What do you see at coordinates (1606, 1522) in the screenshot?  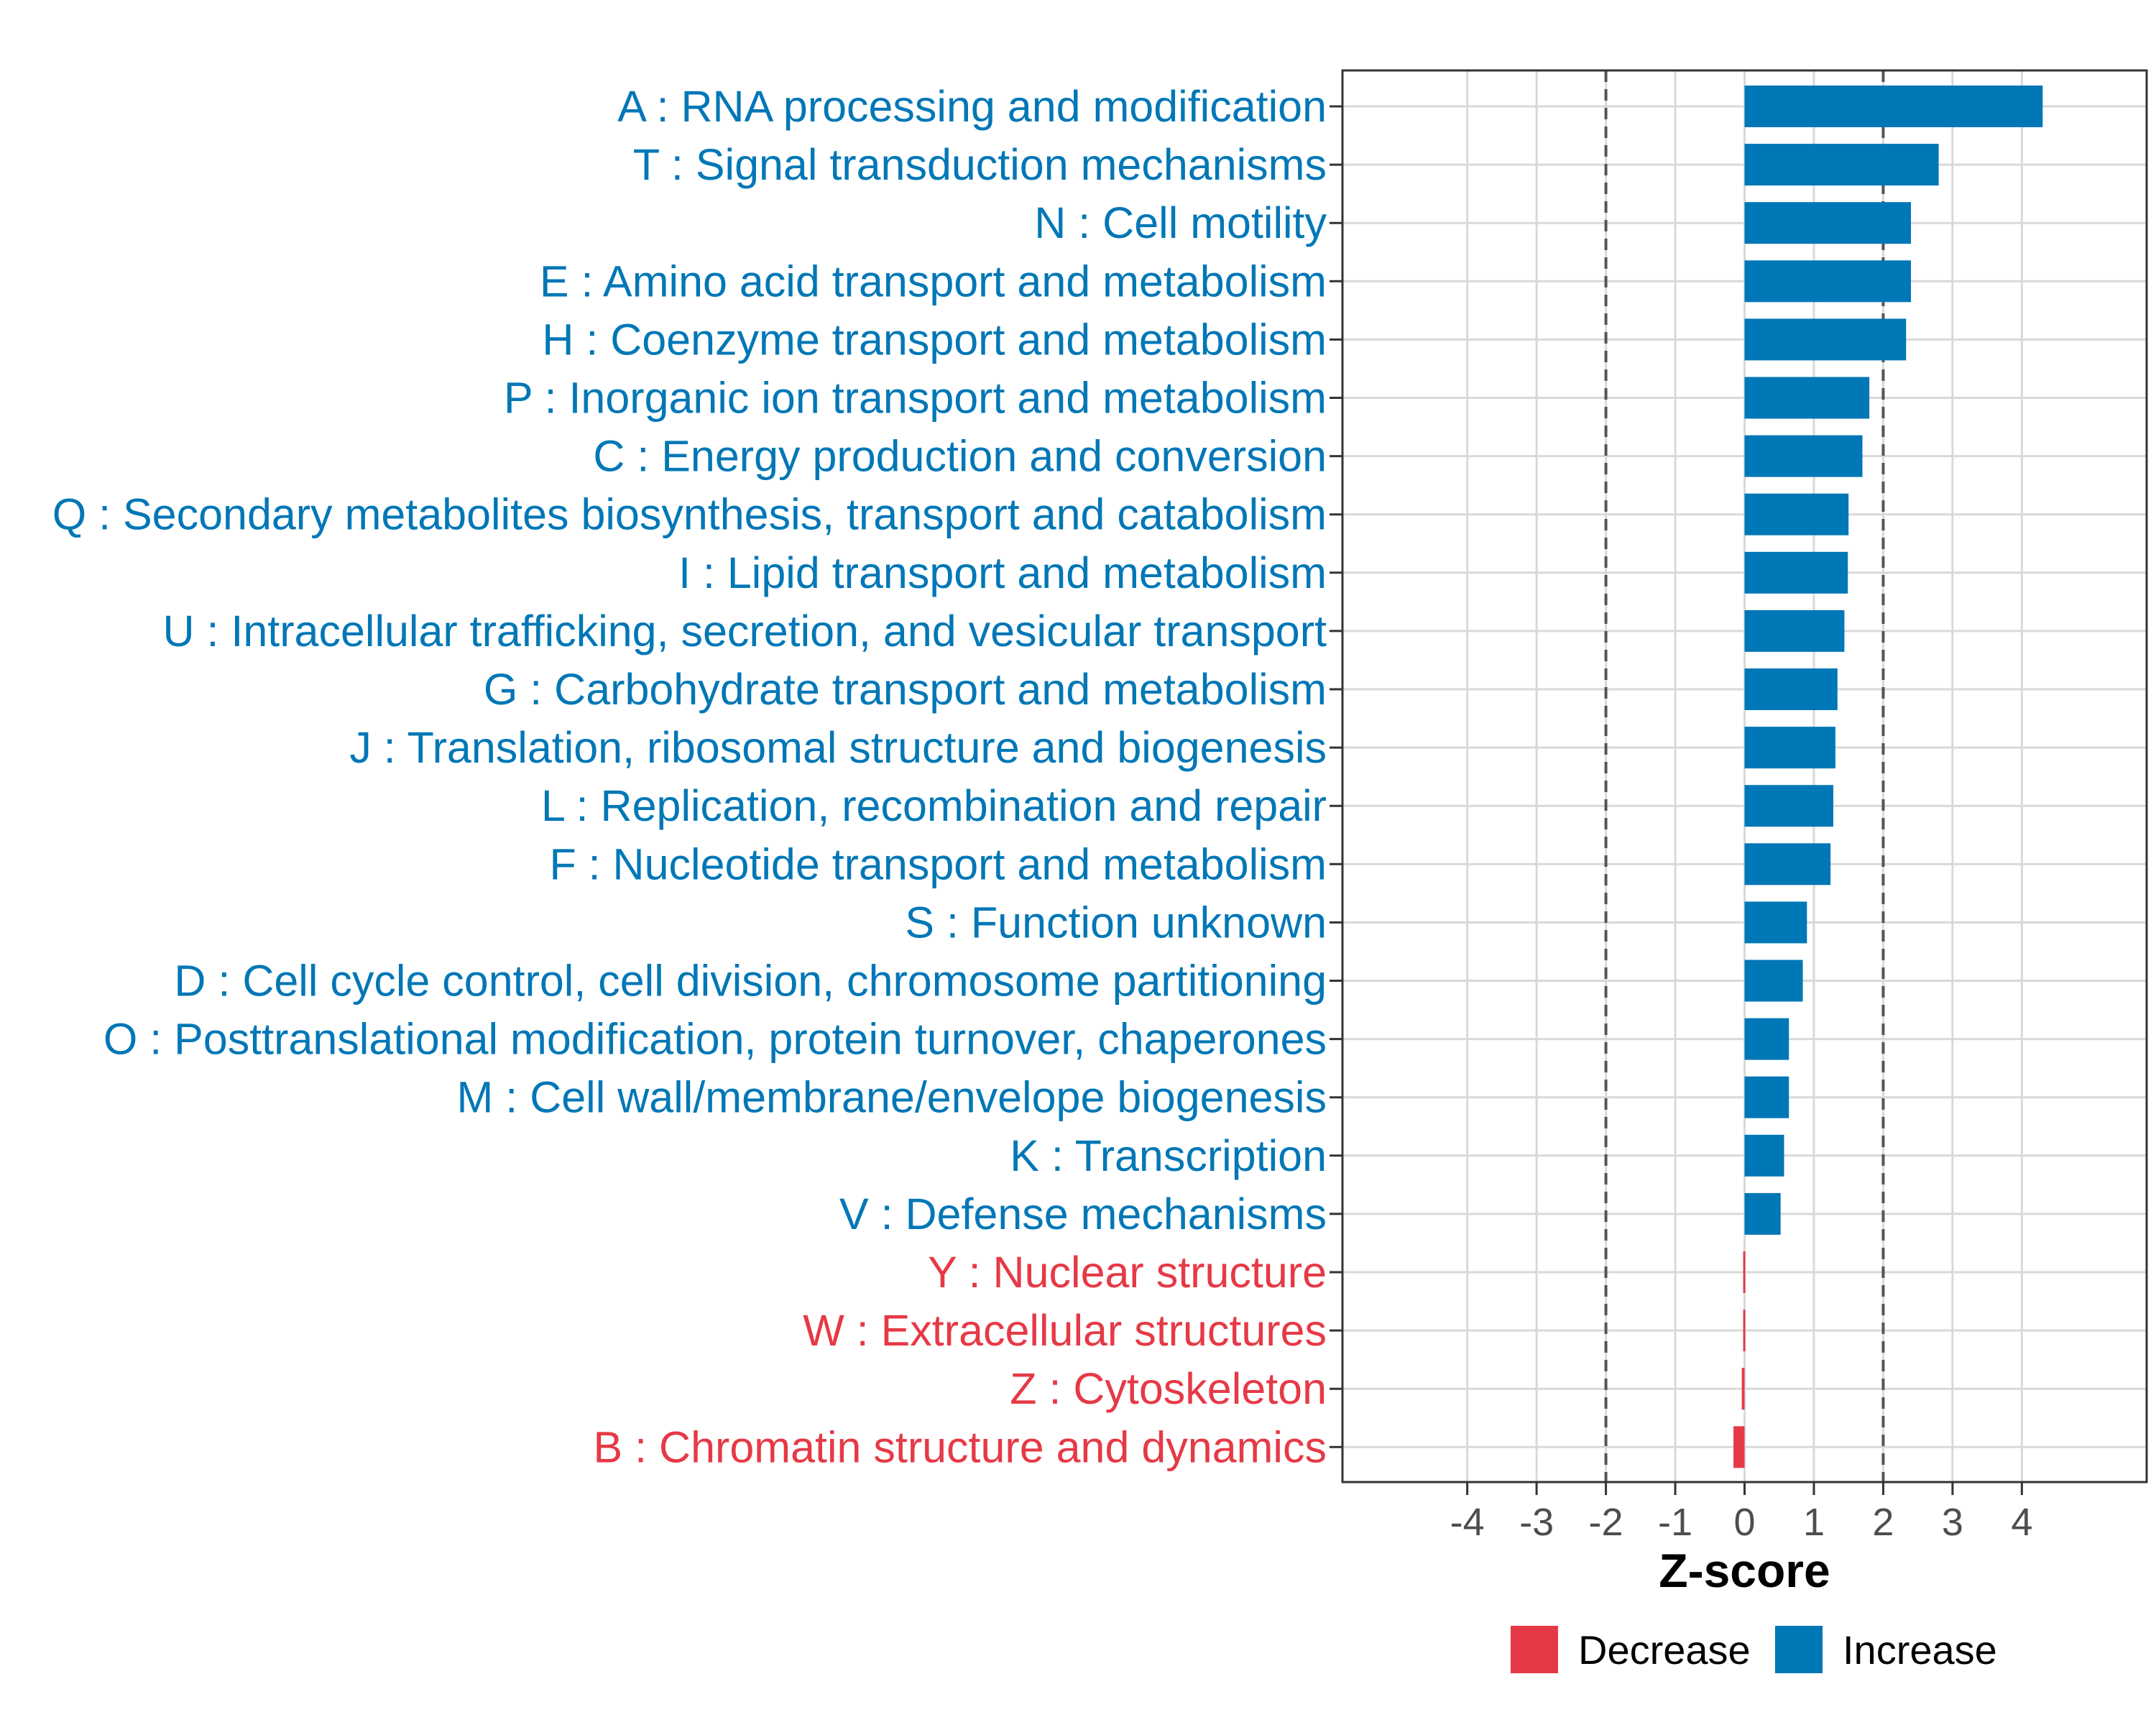 I see `x-tick-label: -2` at bounding box center [1606, 1522].